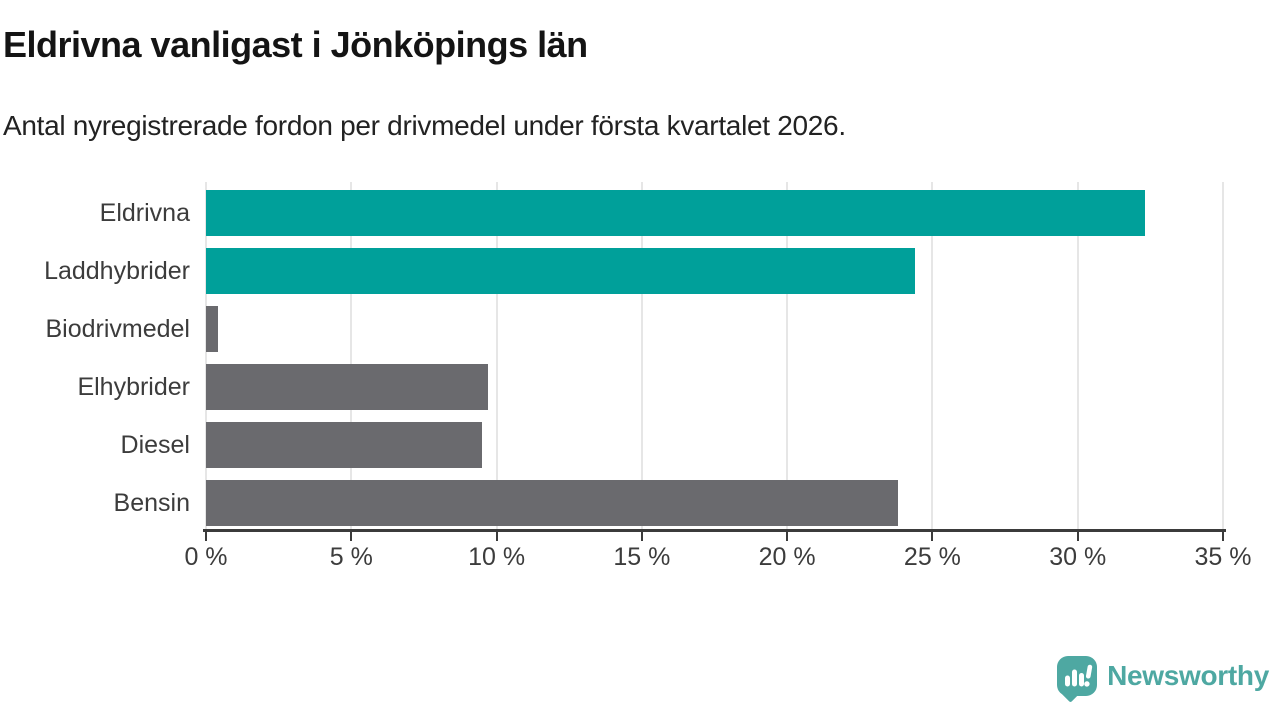 The height and width of the screenshot is (720, 1280). Describe the element at coordinates (1188, 675) in the screenshot. I see `newsworthy-logo-text: Newsworthy` at that location.